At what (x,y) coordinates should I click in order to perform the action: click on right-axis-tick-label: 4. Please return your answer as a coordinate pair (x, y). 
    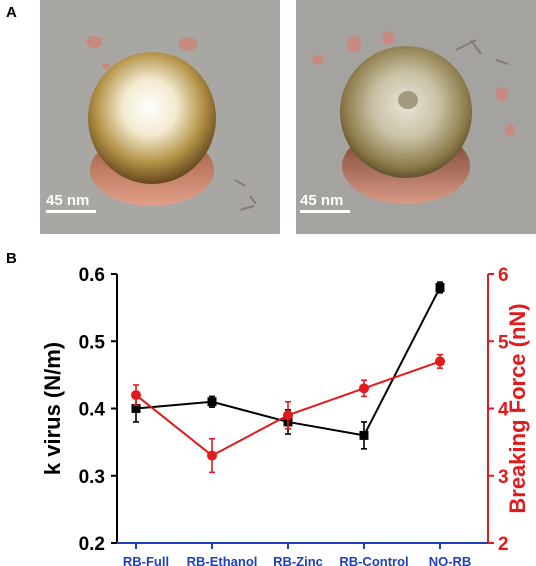
    Looking at the image, I should click on (503, 410).